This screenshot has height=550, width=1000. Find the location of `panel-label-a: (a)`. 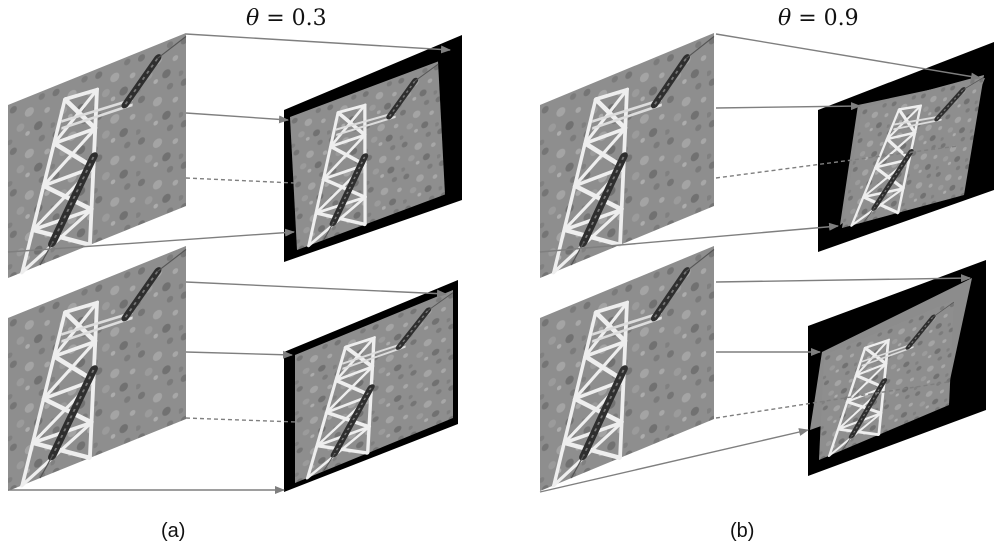

panel-label-a: (a) is located at coordinates (173, 531).